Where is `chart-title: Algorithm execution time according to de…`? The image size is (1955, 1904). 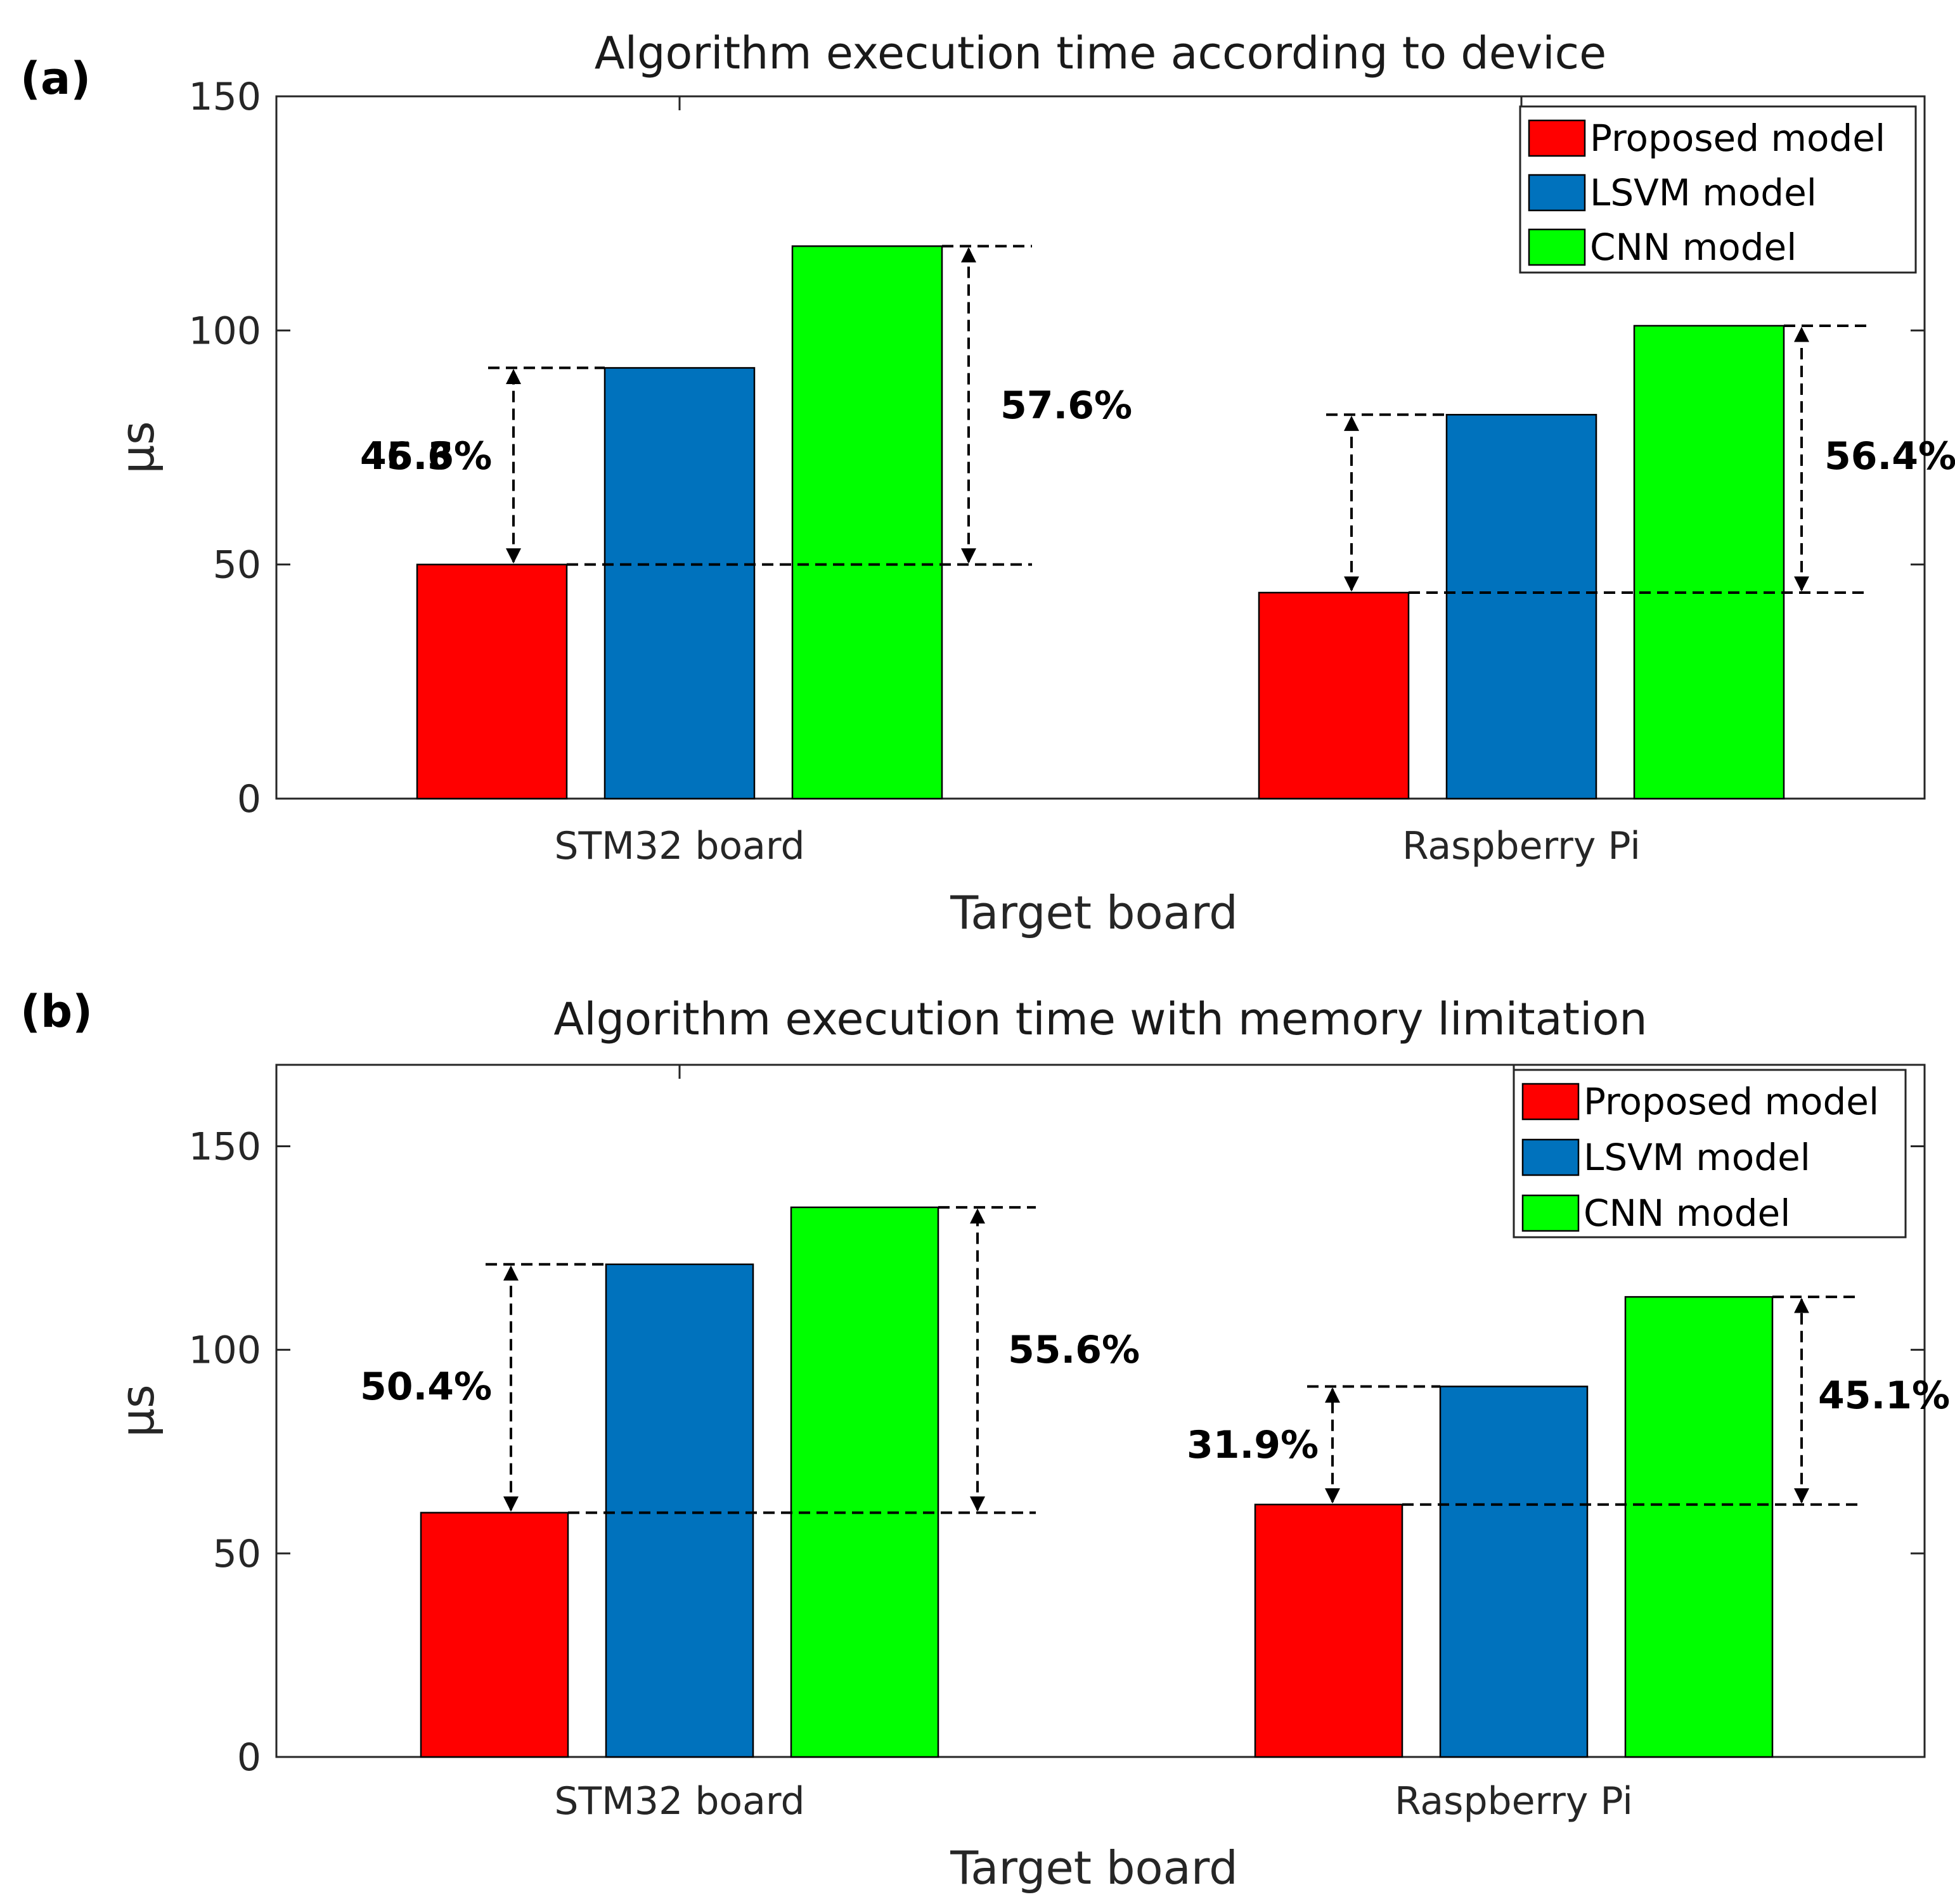 chart-title: Algorithm execution time according to de… is located at coordinates (1100, 53).